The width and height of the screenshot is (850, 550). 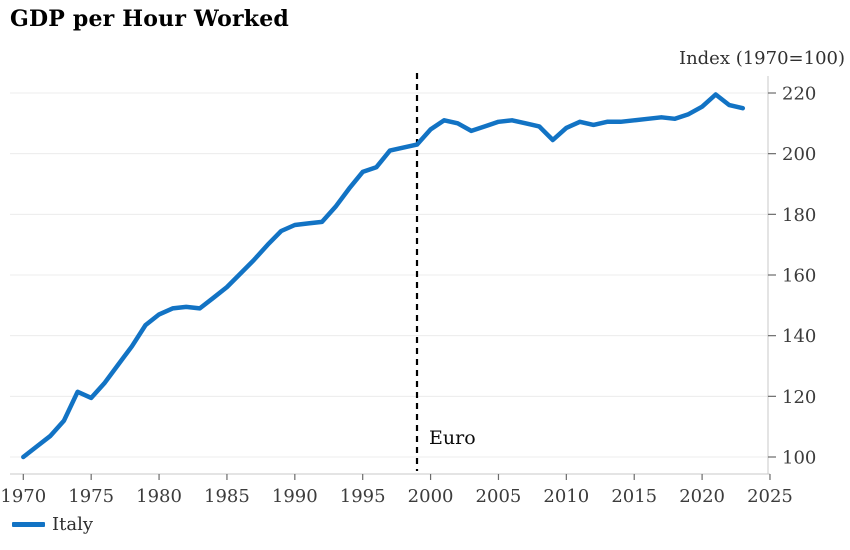 What do you see at coordinates (91, 496) in the screenshot?
I see `x-tick-label-1975: 1975` at bounding box center [91, 496].